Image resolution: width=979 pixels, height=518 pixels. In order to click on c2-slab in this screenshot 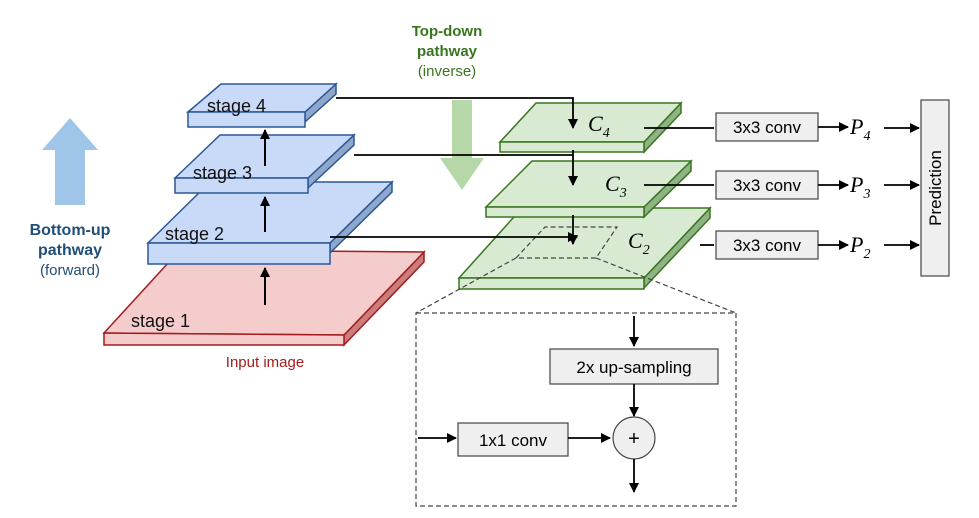, I will do `click(584, 248)`.